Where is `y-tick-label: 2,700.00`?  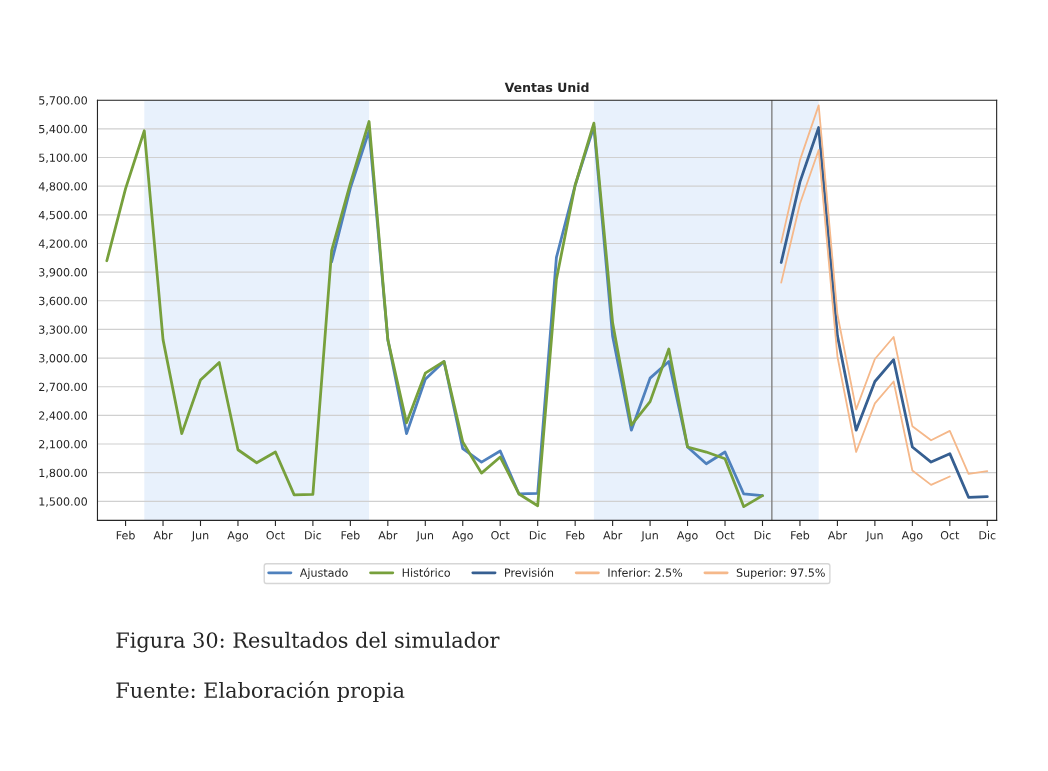 y-tick-label: 2,700.00 is located at coordinates (63, 387).